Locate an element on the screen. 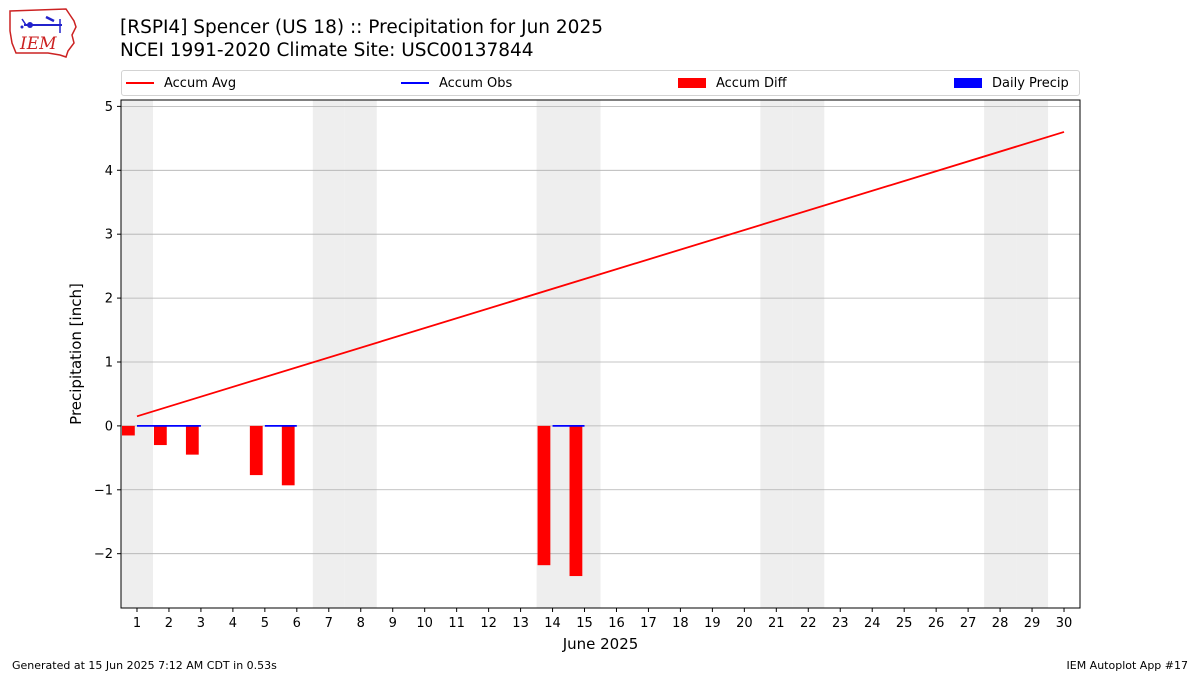 This screenshot has width=1200, height=675. x-axis-label: June 2025 is located at coordinates (600, 644).